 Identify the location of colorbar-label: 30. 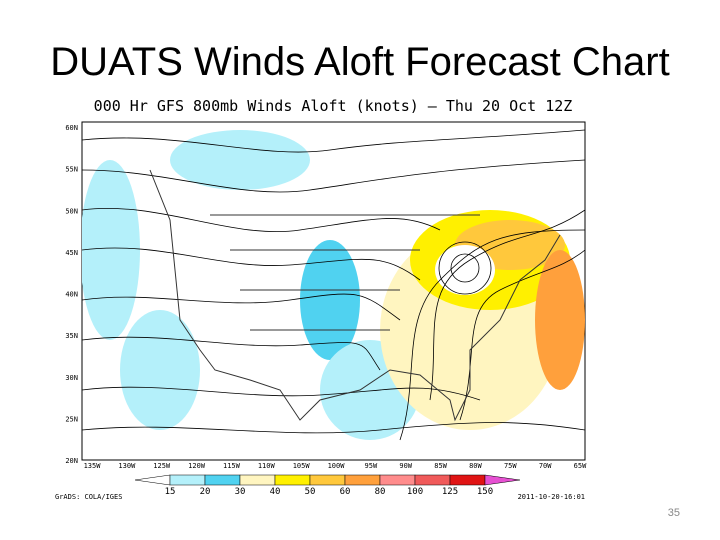
(240, 492).